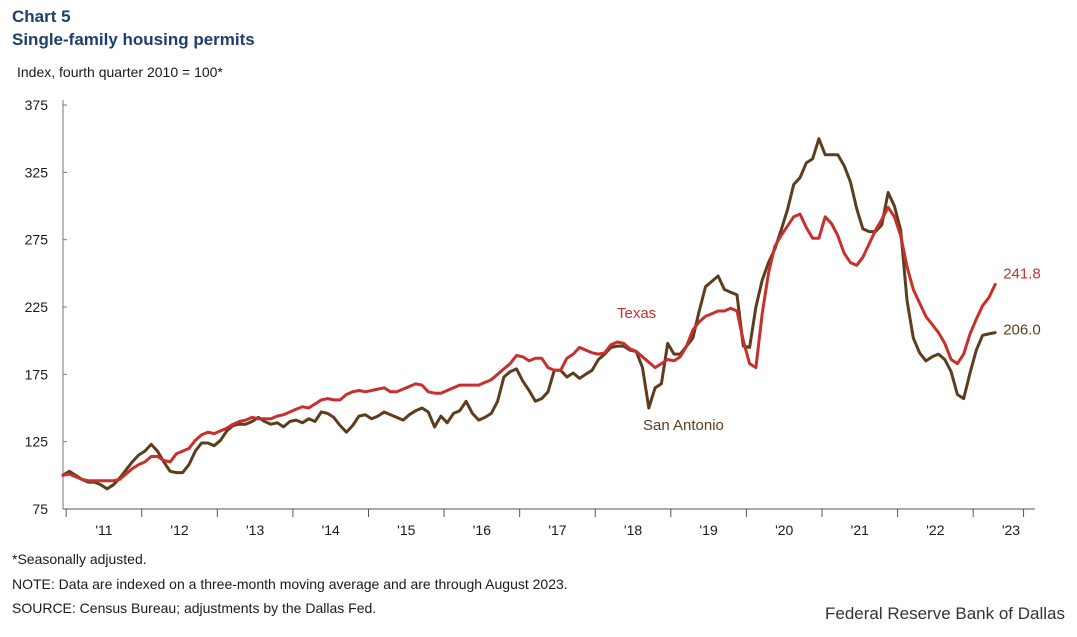 Image resolution: width=1077 pixels, height=637 pixels. I want to click on y-tick-label: 75, so click(40, 509).